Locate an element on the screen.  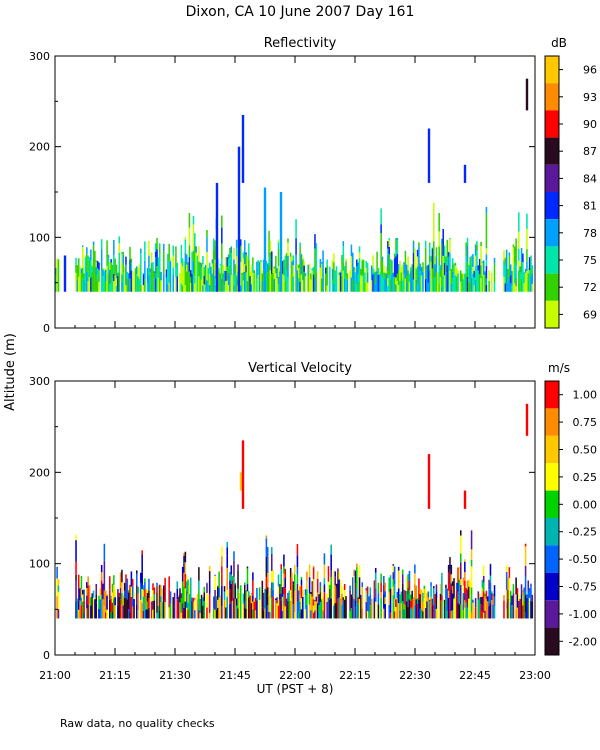
y-tick-label: 300 is located at coordinates (39, 56).